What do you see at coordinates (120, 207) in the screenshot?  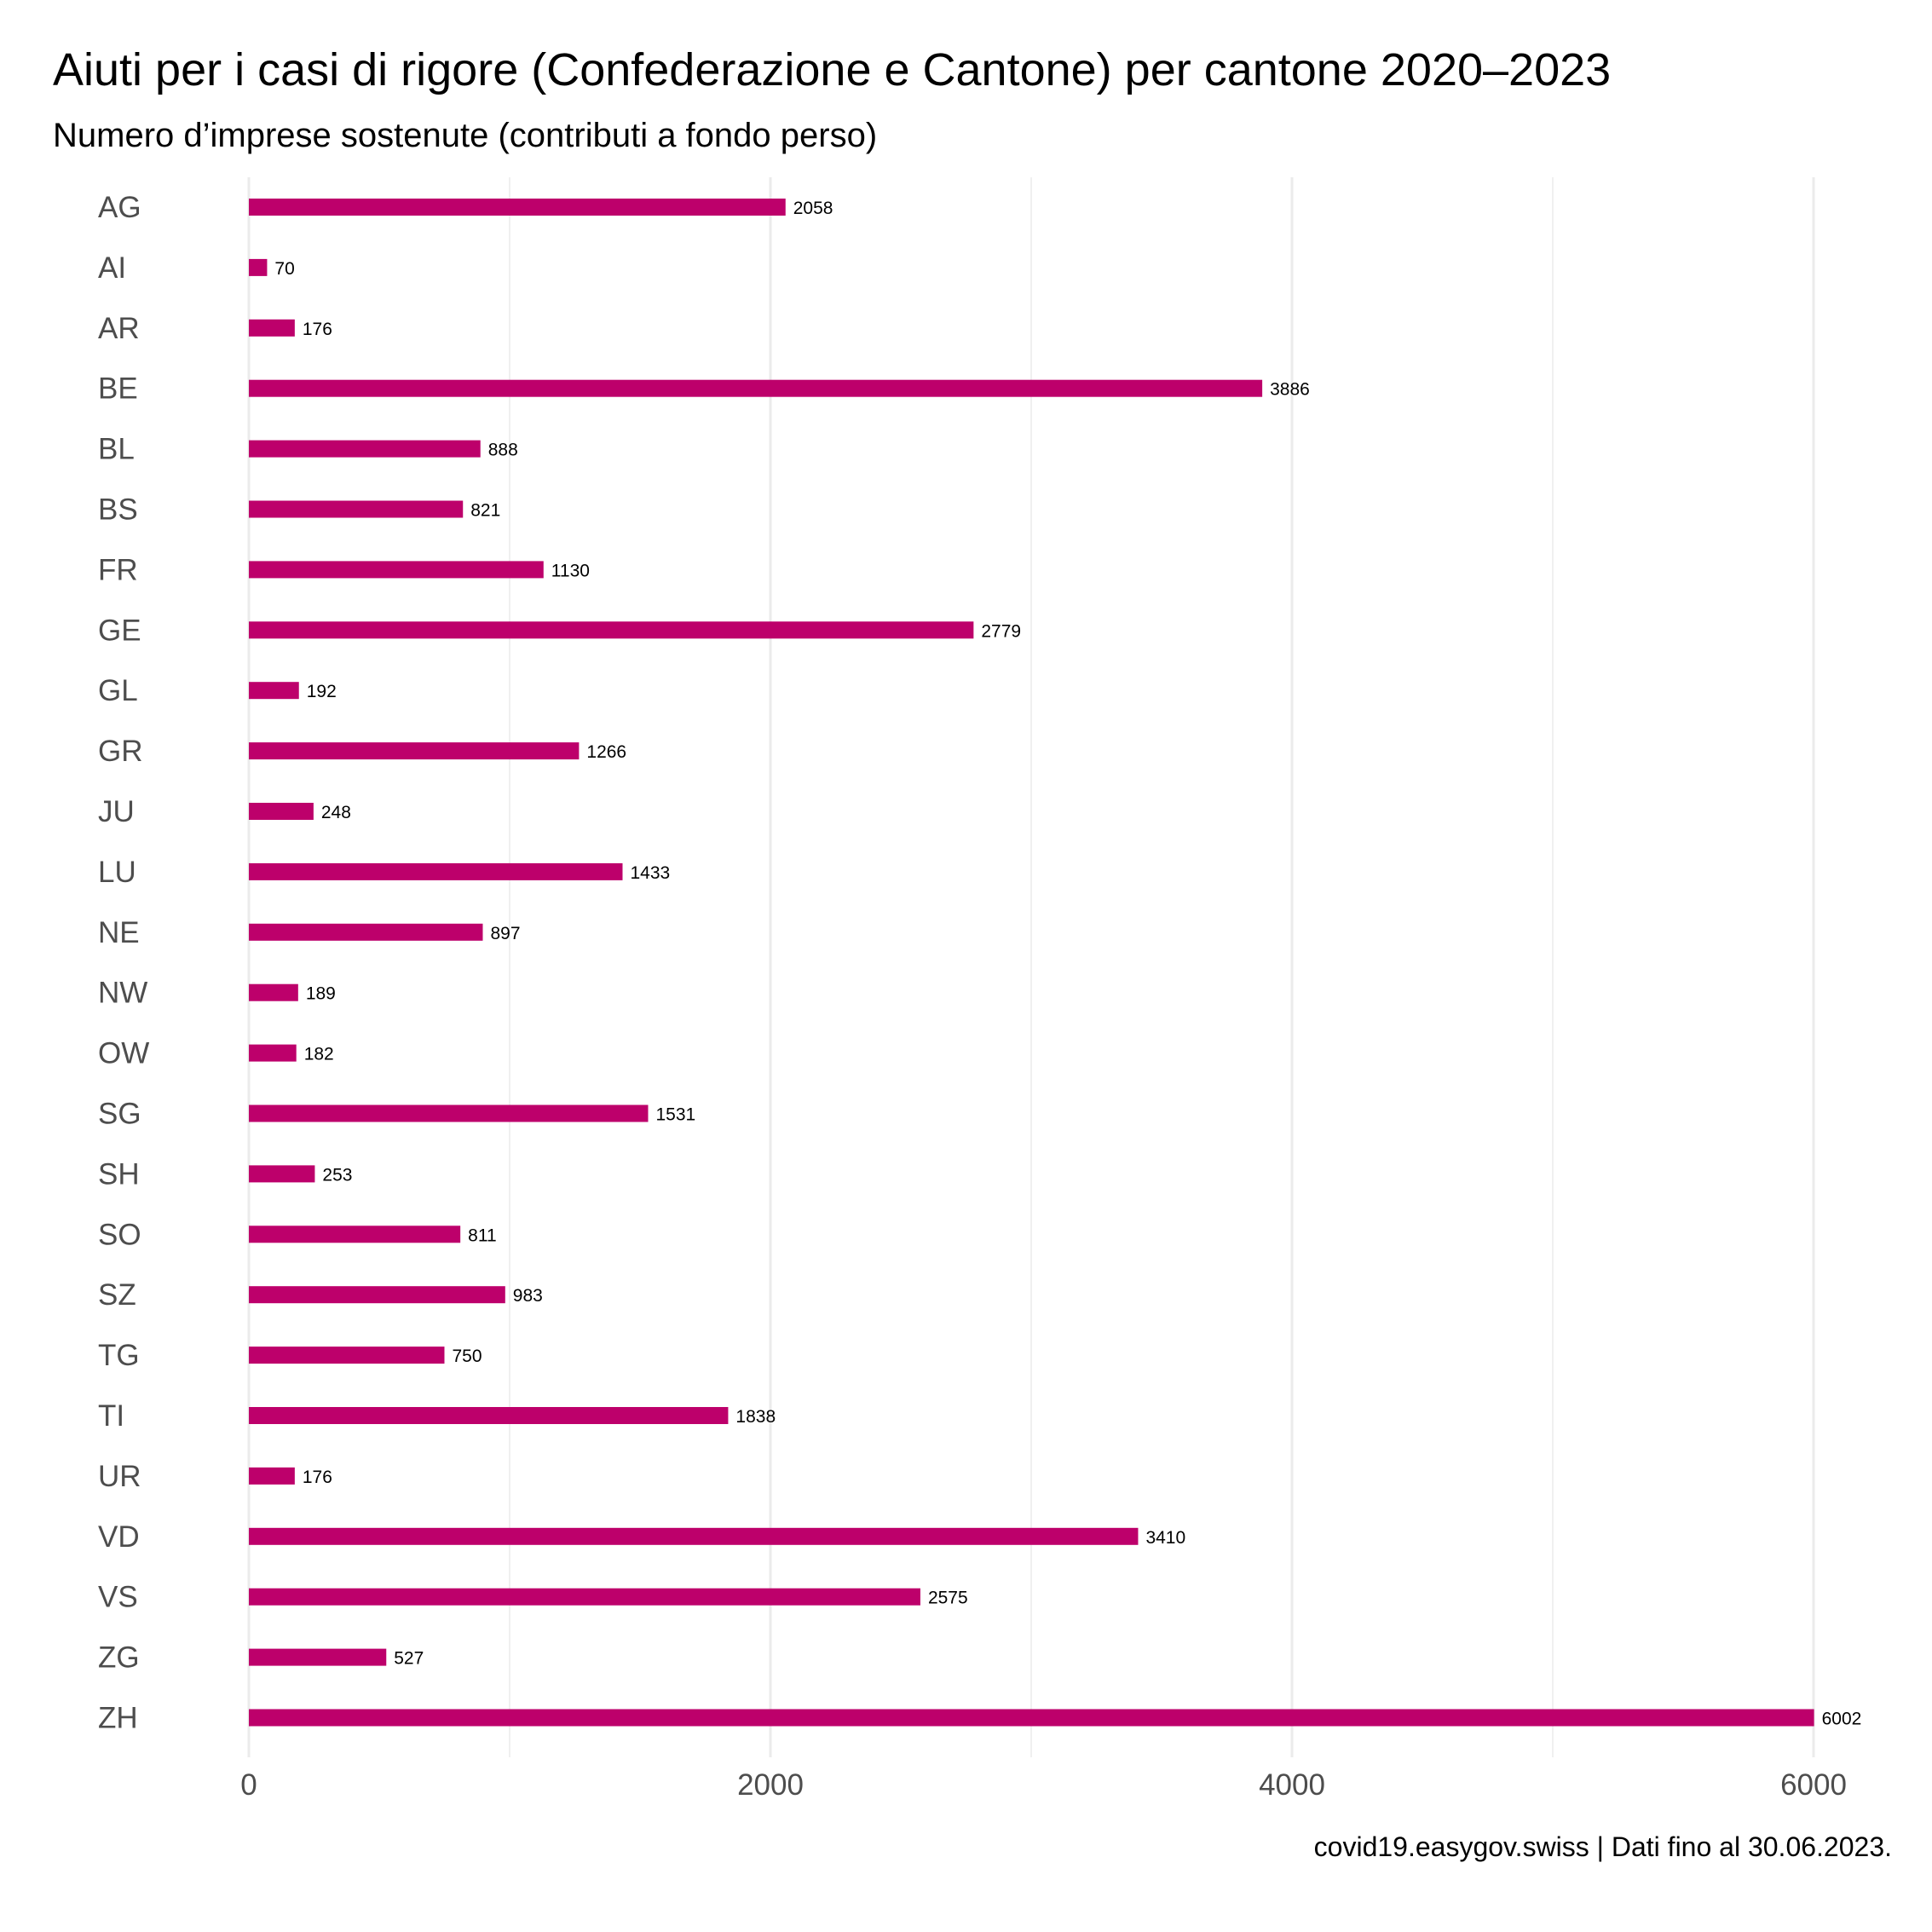 I see `category-label-ag: AG` at bounding box center [120, 207].